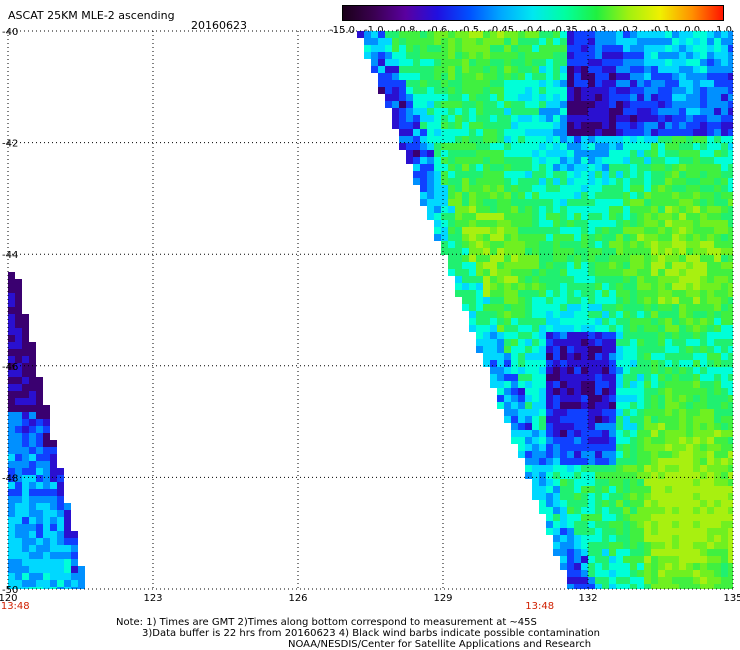  I want to click on colorbar-border, so click(533, 13).